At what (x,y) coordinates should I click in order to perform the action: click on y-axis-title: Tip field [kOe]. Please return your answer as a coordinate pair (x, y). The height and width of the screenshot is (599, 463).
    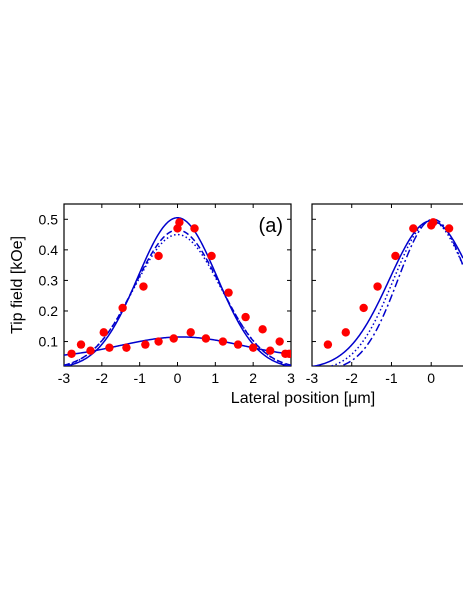
    Looking at the image, I should click on (17, 285).